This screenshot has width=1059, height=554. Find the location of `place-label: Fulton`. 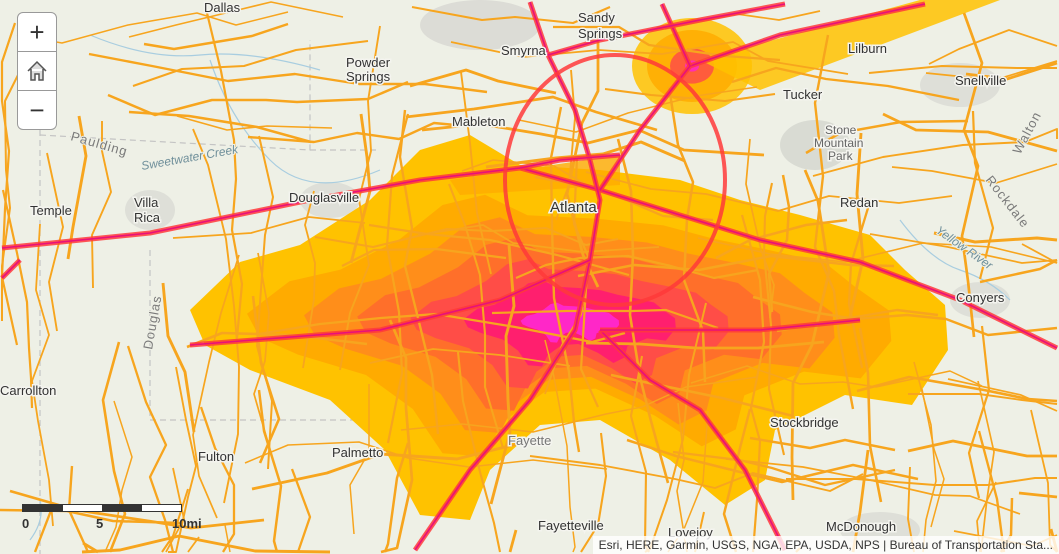

place-label: Fulton is located at coordinates (216, 456).